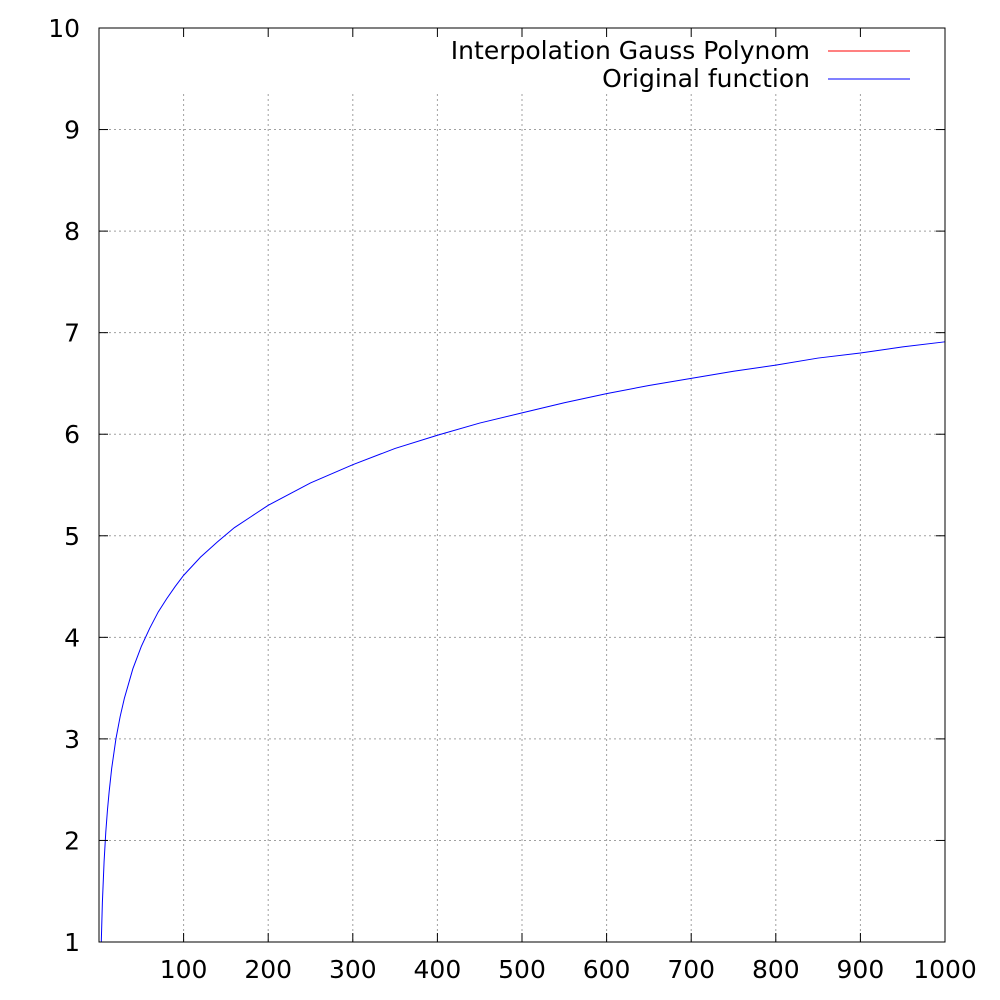 Image resolution: width=1000 pixels, height=1000 pixels. Describe the element at coordinates (72, 536) in the screenshot. I see `y-tick-label: 5` at that location.